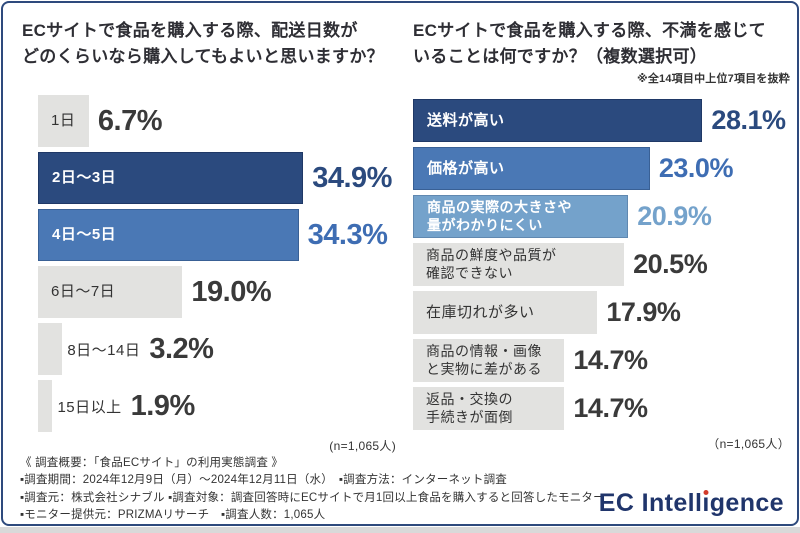  Describe the element at coordinates (670, 264) in the screenshot. I see `bar-value: 20.5%` at that location.